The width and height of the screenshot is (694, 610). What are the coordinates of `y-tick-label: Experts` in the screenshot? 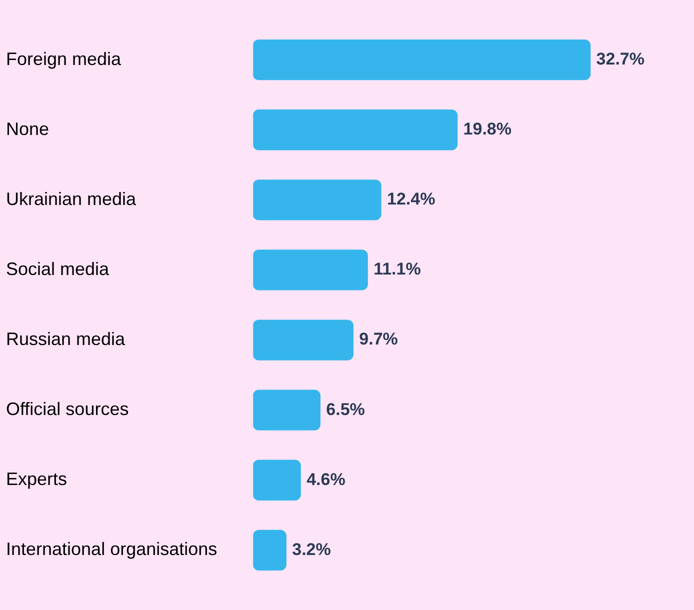 It's located at (37, 479).